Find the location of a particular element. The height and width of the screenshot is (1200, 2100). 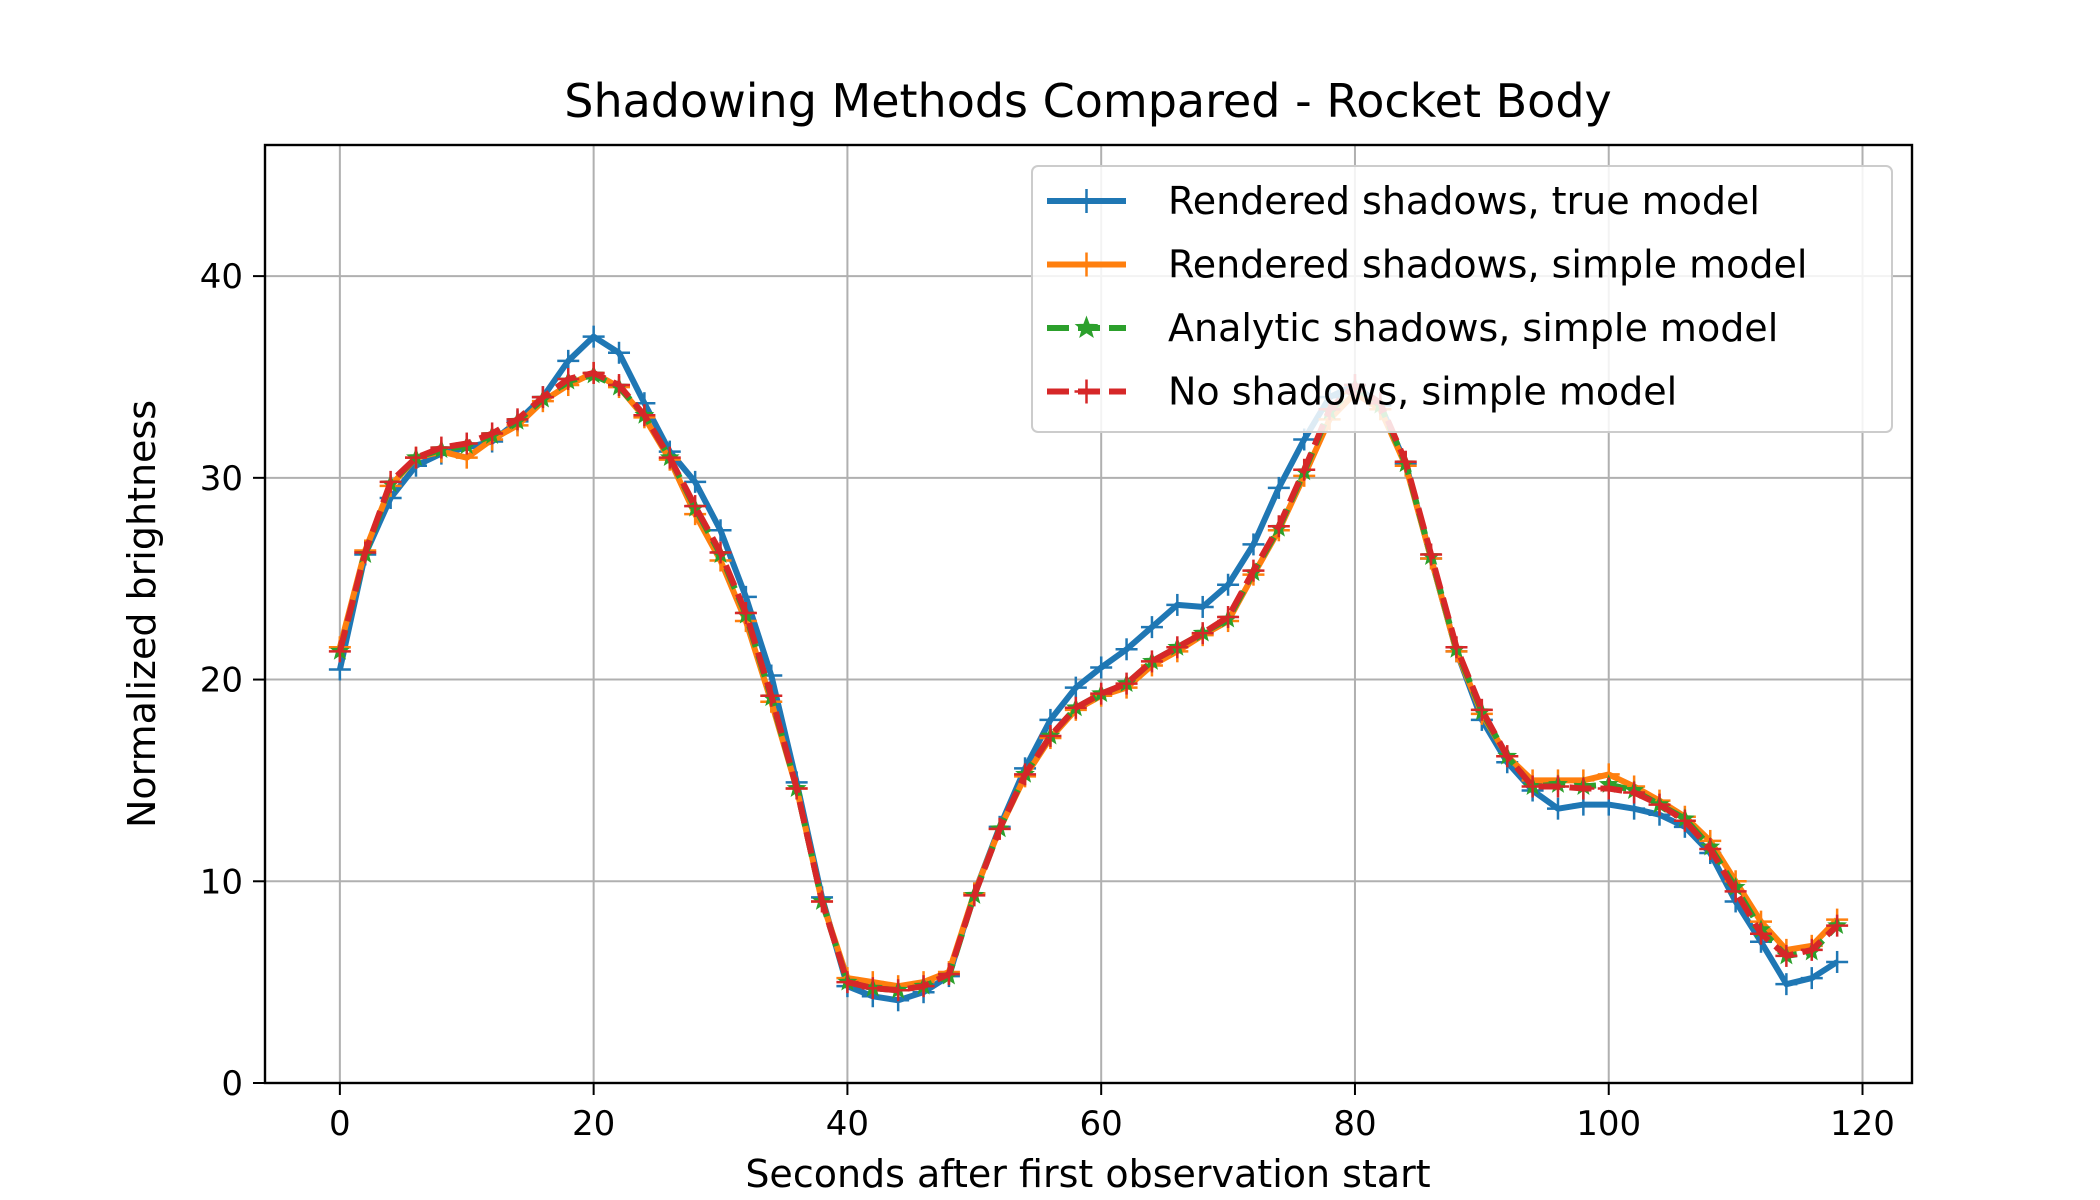

legend-frame is located at coordinates (1462, 299).